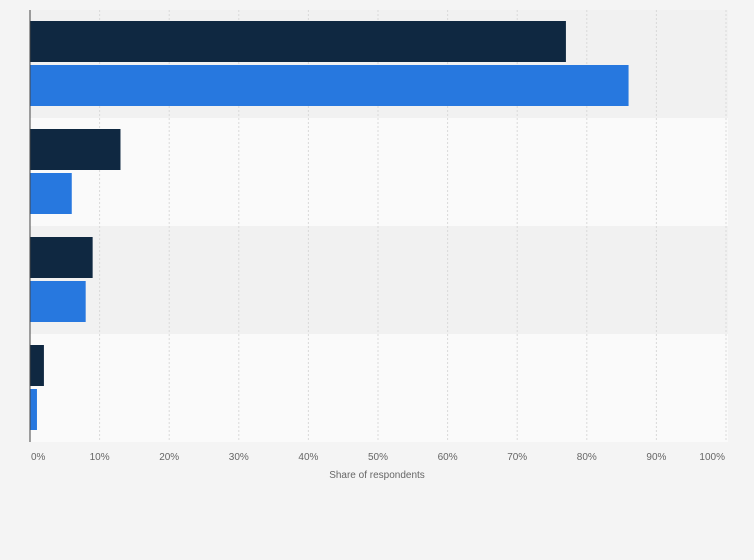 This screenshot has width=754, height=560. What do you see at coordinates (712, 457) in the screenshot?
I see `x-tick-label: 100%` at bounding box center [712, 457].